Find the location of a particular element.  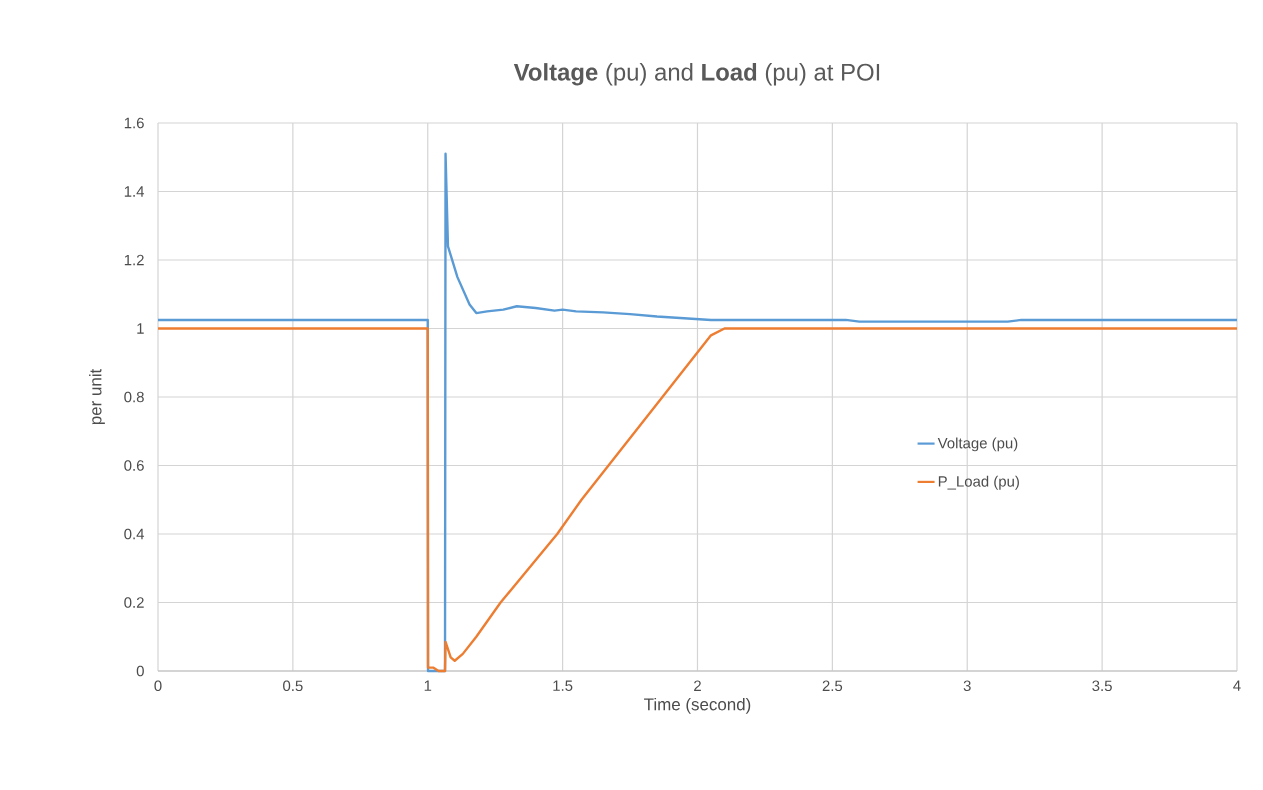

x-tick-label: 3.5 is located at coordinates (1102, 686).